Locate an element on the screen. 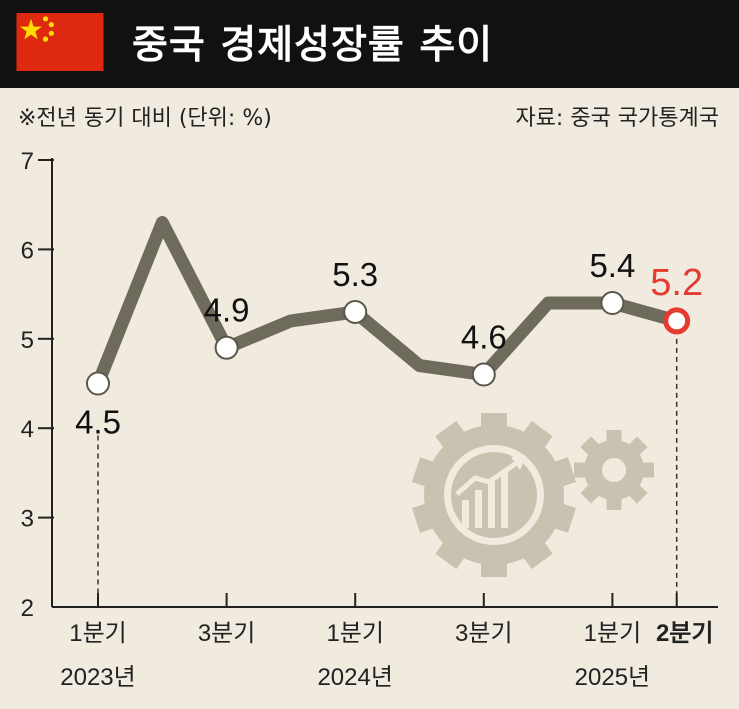 The image size is (739, 709). header-bar: 중국 경제성장률 추이 is located at coordinates (369, 44).